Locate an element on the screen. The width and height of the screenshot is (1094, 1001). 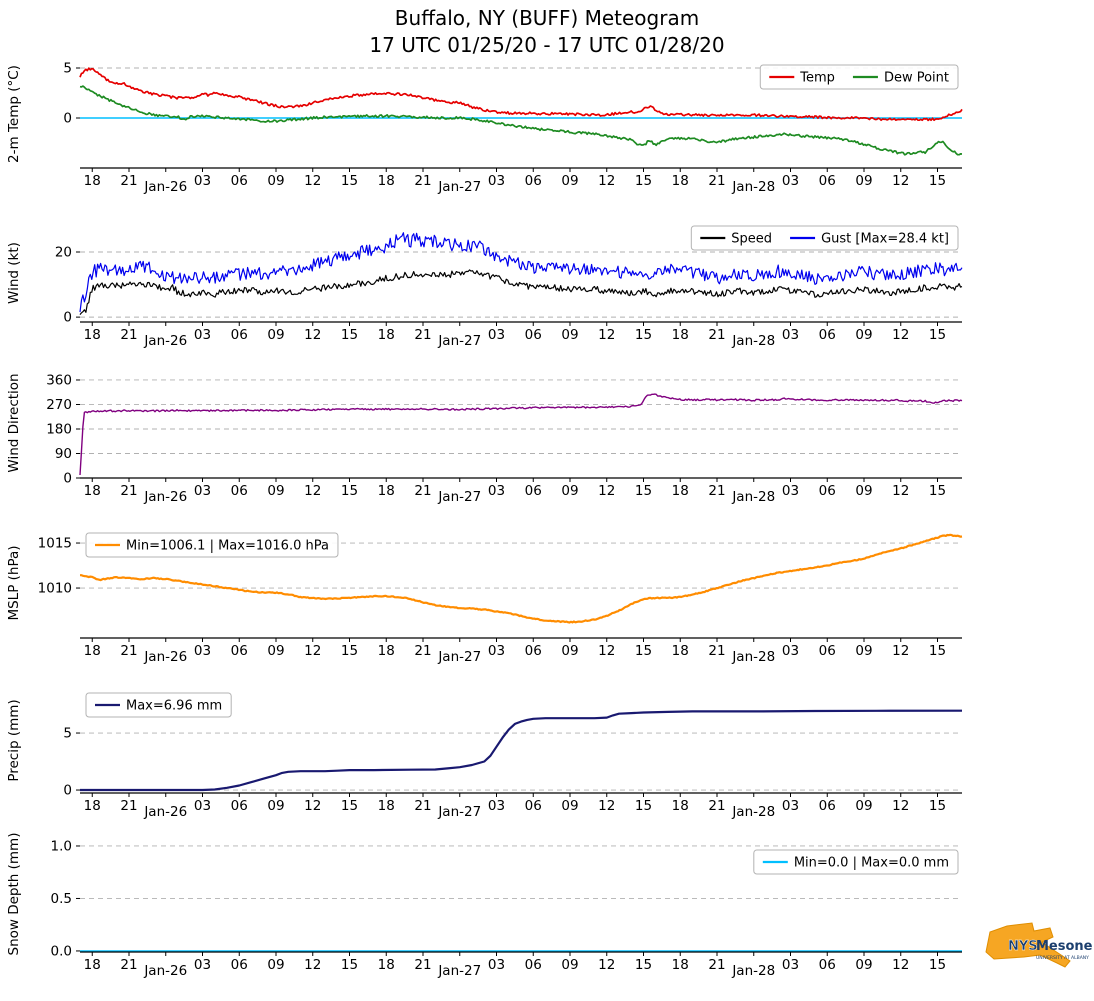
legend-label: Gust [Max=28.4 kt] is located at coordinates (885, 239).